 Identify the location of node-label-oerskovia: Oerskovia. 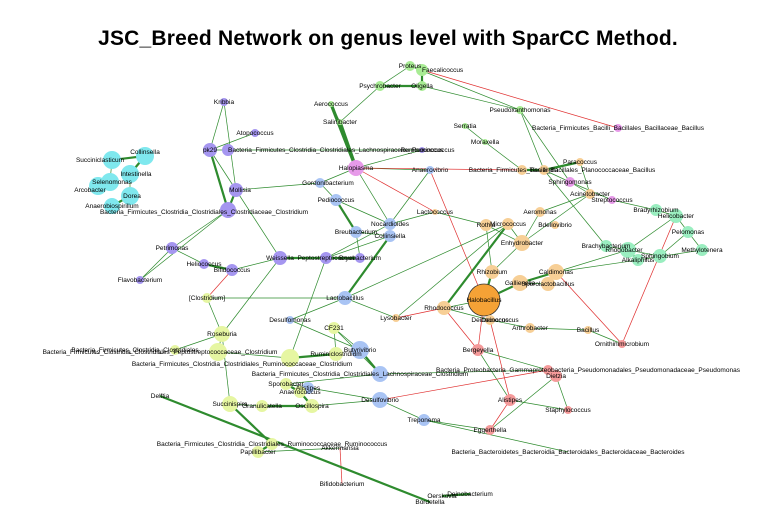
(442, 496).